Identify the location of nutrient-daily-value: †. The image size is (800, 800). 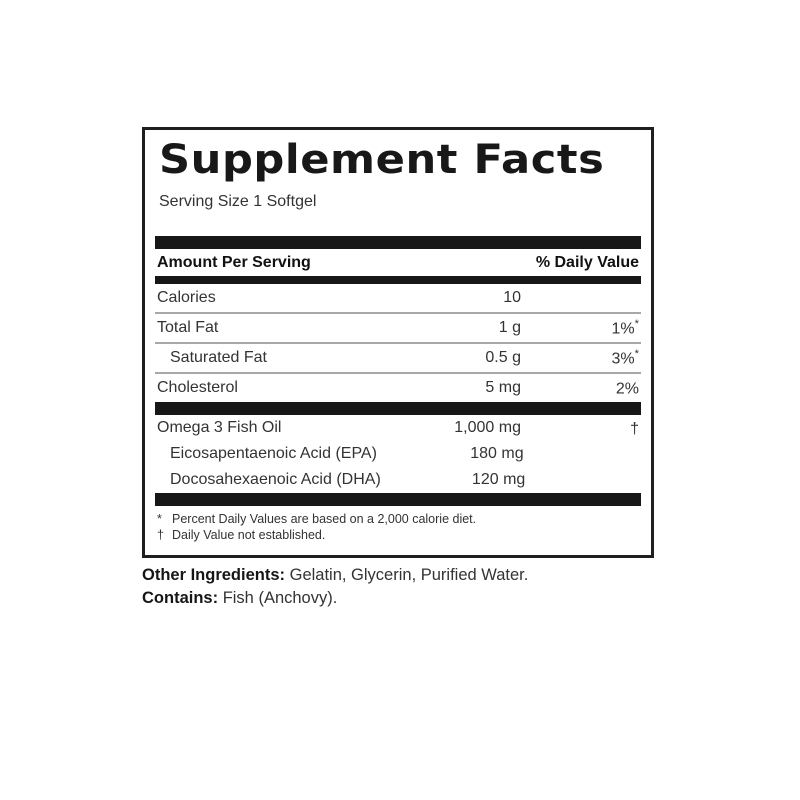
(634, 429).